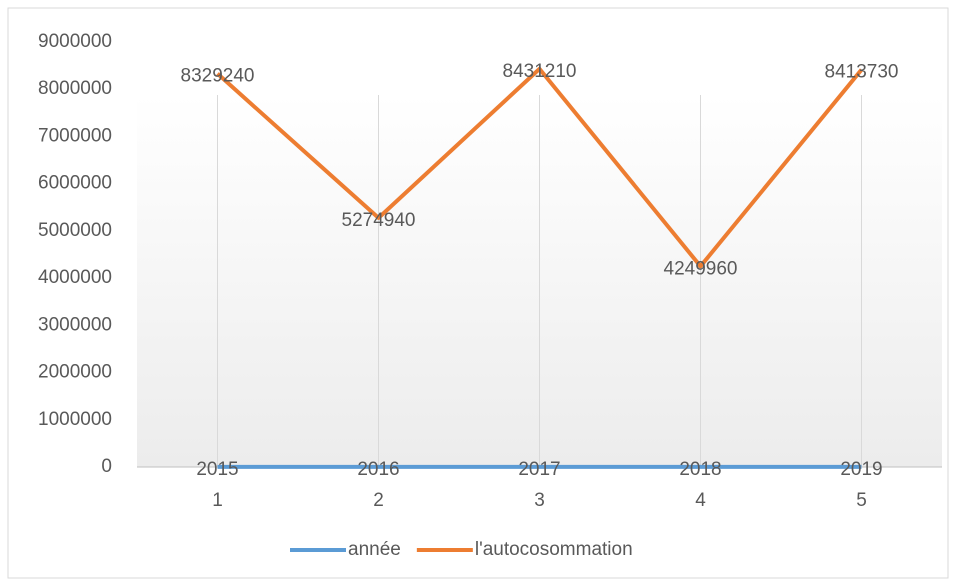  I want to click on data-label: 2015, so click(217, 469).